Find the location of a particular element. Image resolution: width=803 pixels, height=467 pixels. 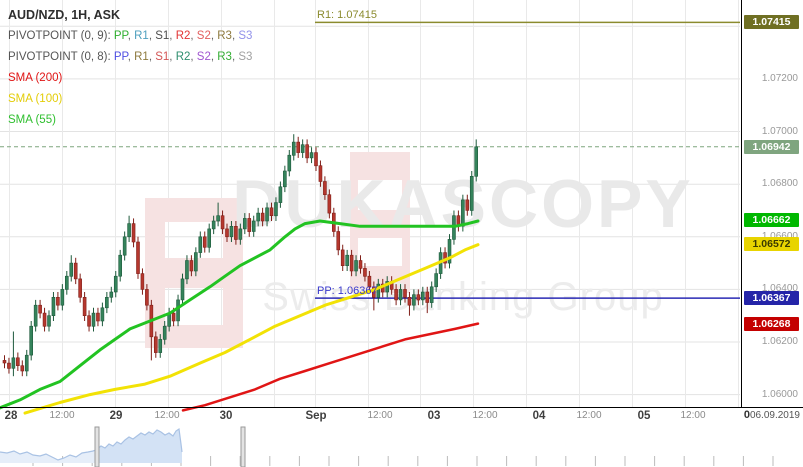

price-axis-label: 1.07200 is located at coordinates (779, 78).